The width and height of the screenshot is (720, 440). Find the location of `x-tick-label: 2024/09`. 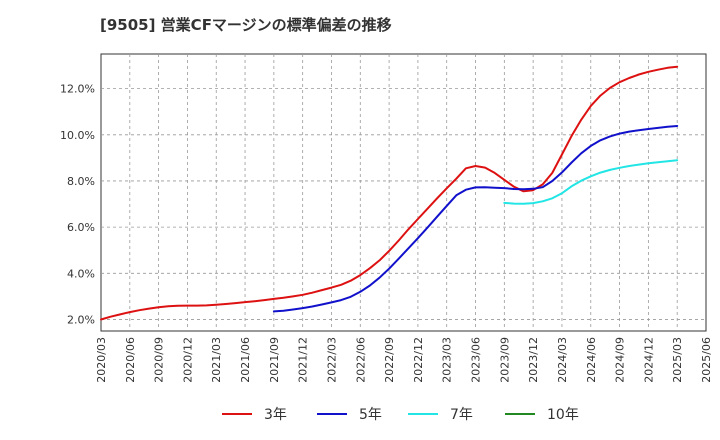

x-tick-label: 2024/09 is located at coordinates (620, 360).